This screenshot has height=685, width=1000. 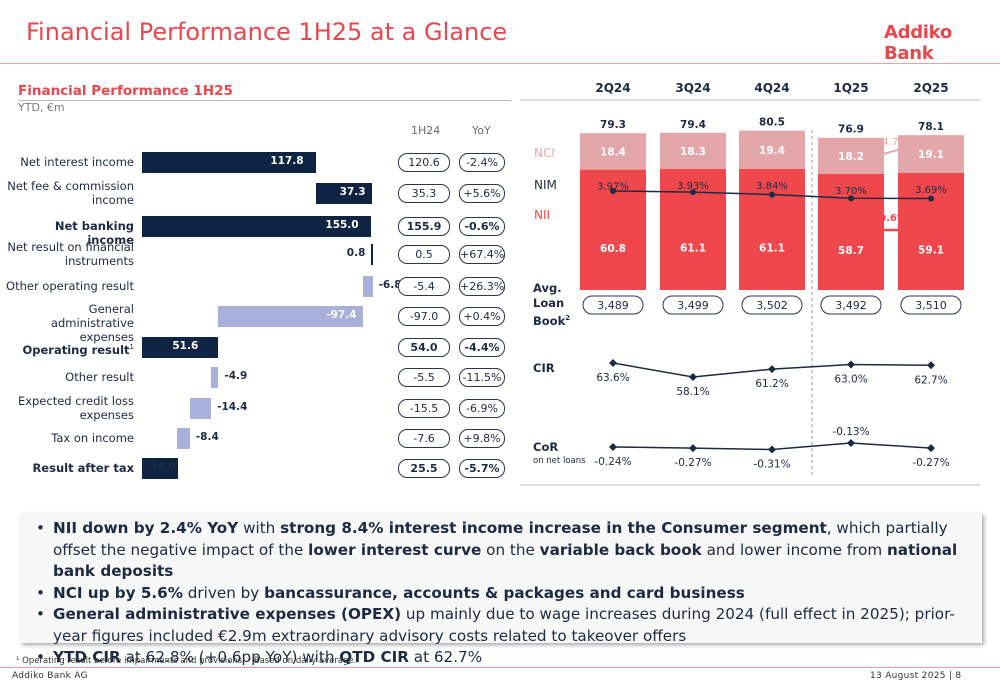 I want to click on yoy-pill: +0.4%, so click(x=482, y=316).